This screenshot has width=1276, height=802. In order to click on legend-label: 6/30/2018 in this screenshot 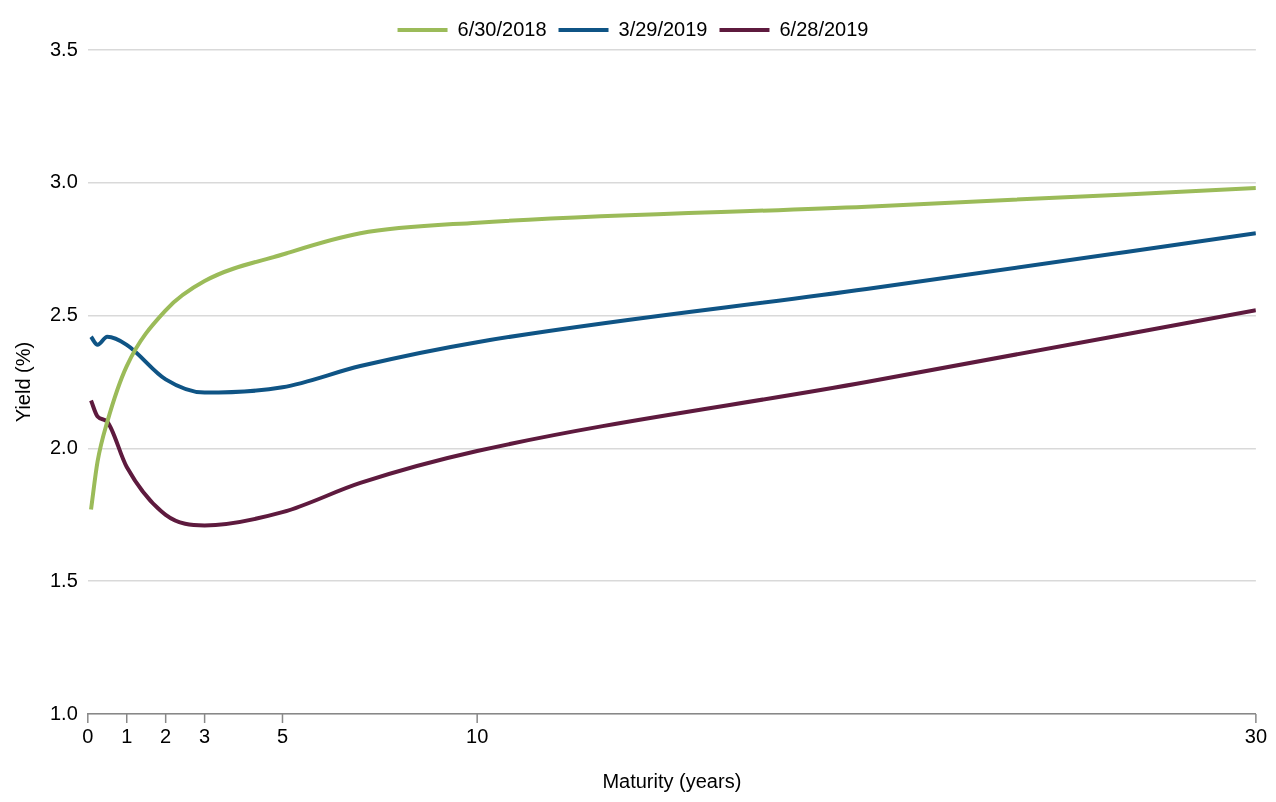, I will do `click(502, 28)`.